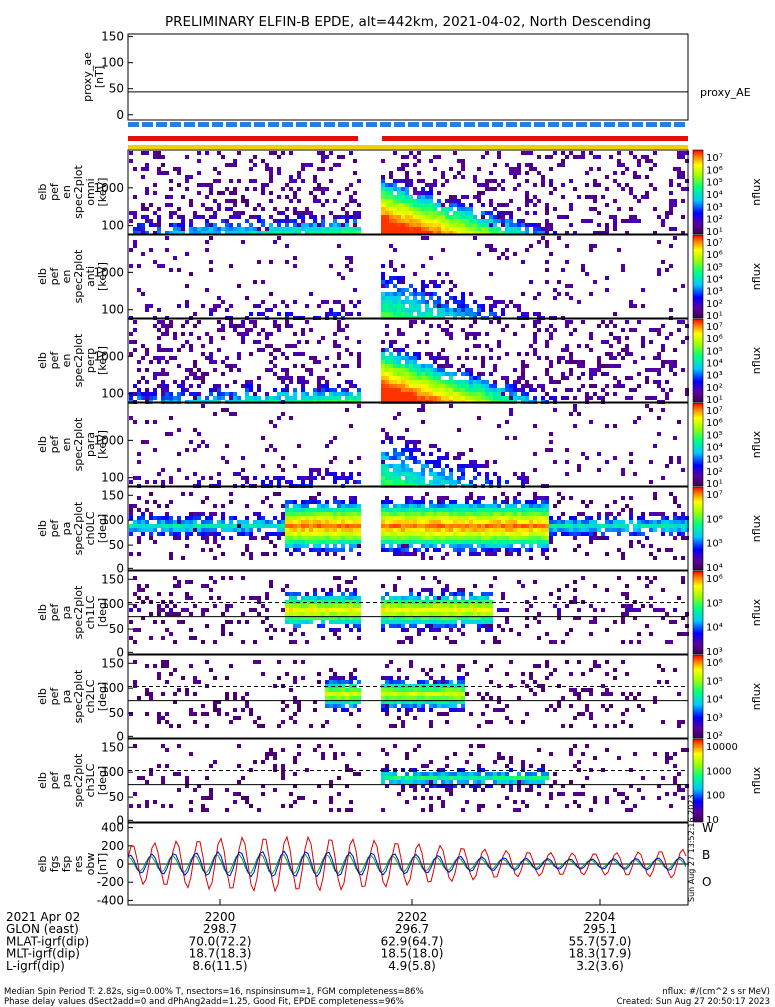  I want to click on colorbar-label: 10⁶, so click(714, 339).